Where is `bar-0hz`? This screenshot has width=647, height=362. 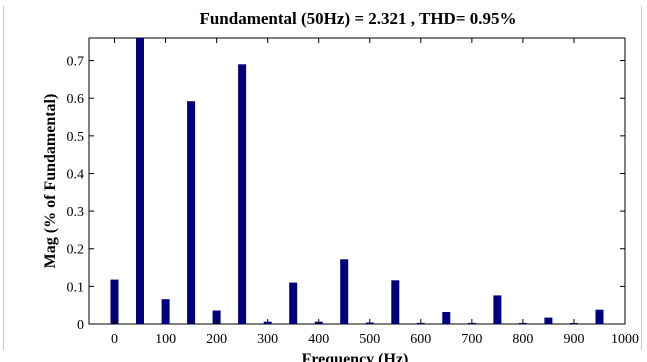 bar-0hz is located at coordinates (114, 301).